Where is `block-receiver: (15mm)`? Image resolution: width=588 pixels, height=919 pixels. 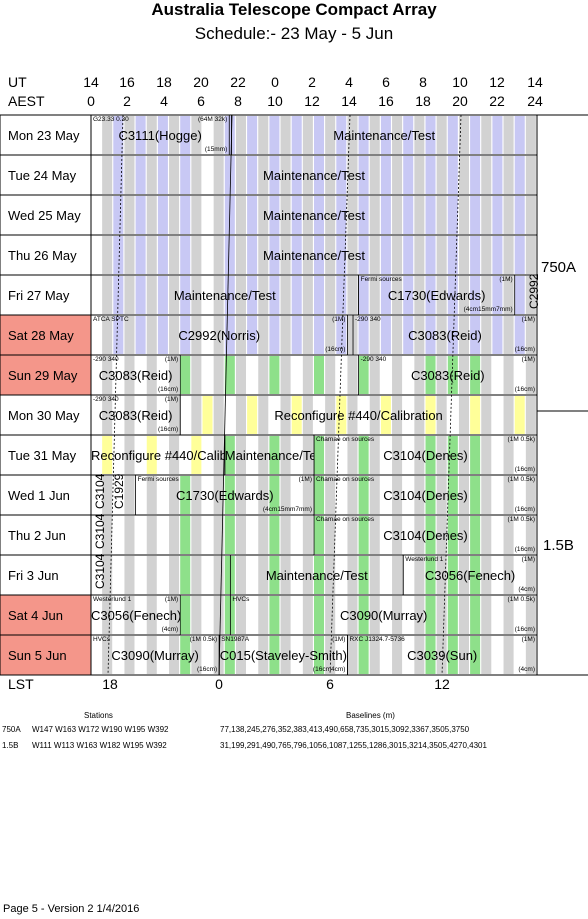
block-receiver: (15mm) is located at coordinates (216, 149).